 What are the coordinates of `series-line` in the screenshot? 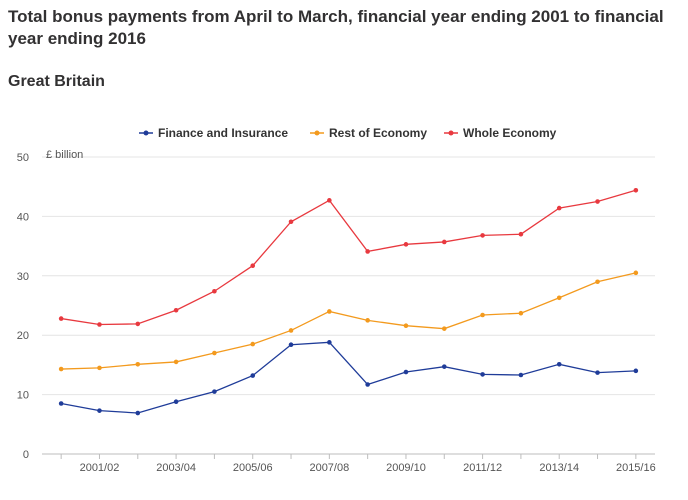 It's located at (348, 377).